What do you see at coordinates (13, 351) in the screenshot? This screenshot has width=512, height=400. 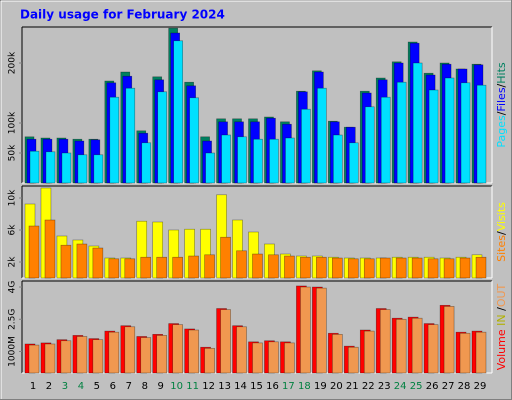 I see `y-tick-label: 1000M` at bounding box center [13, 351].